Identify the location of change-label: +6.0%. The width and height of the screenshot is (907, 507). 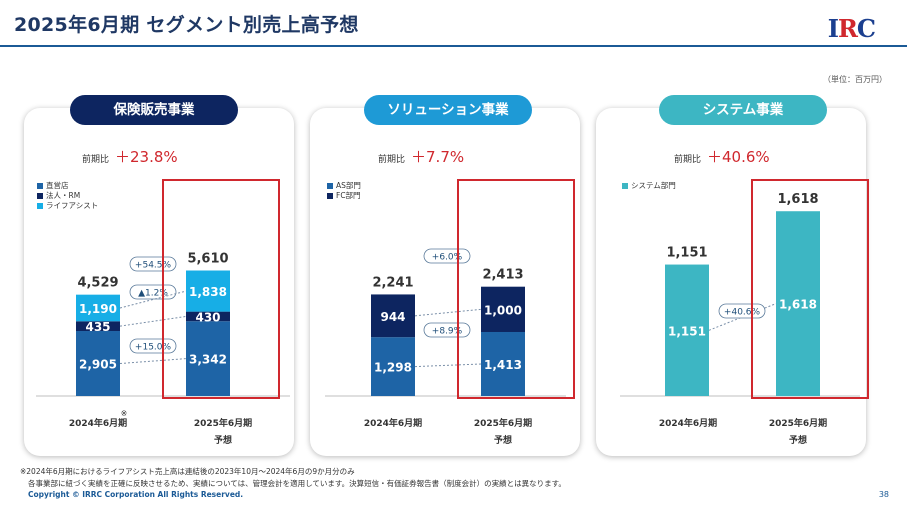
(447, 258).